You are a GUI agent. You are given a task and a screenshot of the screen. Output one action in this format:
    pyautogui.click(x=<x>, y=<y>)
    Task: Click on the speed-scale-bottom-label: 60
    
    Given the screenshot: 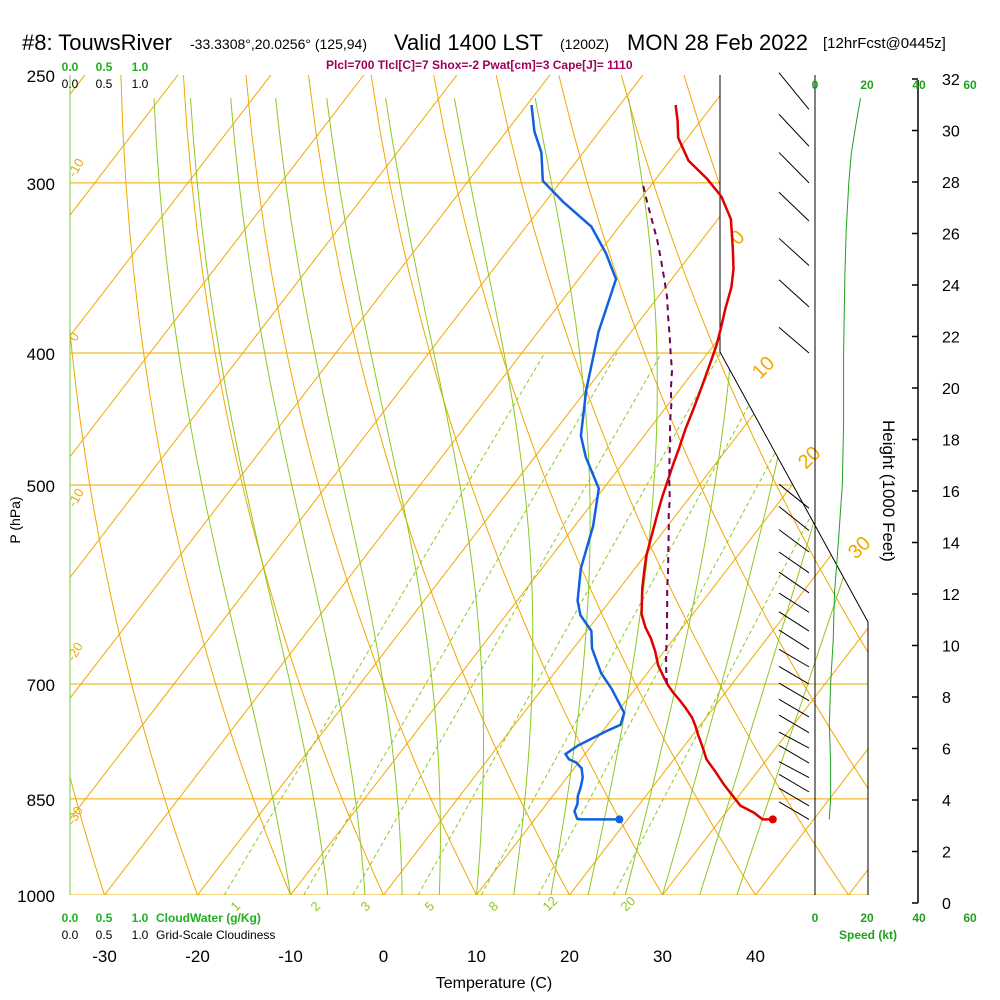 What is the action you would take?
    pyautogui.click(x=970, y=918)
    